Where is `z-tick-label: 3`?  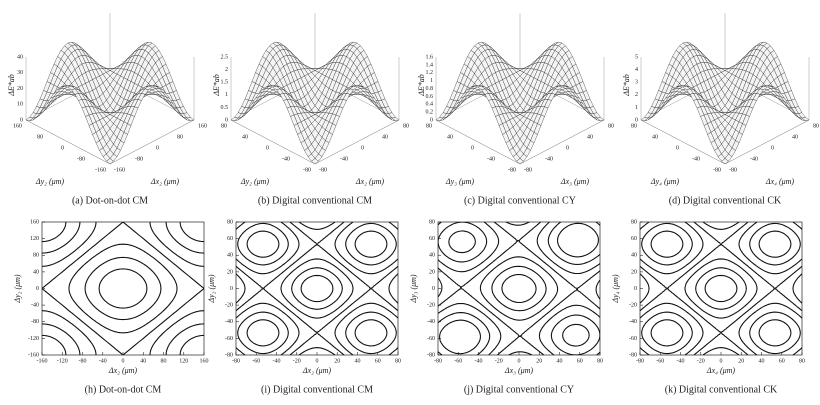
z-tick-label: 3 is located at coordinates (636, 83).